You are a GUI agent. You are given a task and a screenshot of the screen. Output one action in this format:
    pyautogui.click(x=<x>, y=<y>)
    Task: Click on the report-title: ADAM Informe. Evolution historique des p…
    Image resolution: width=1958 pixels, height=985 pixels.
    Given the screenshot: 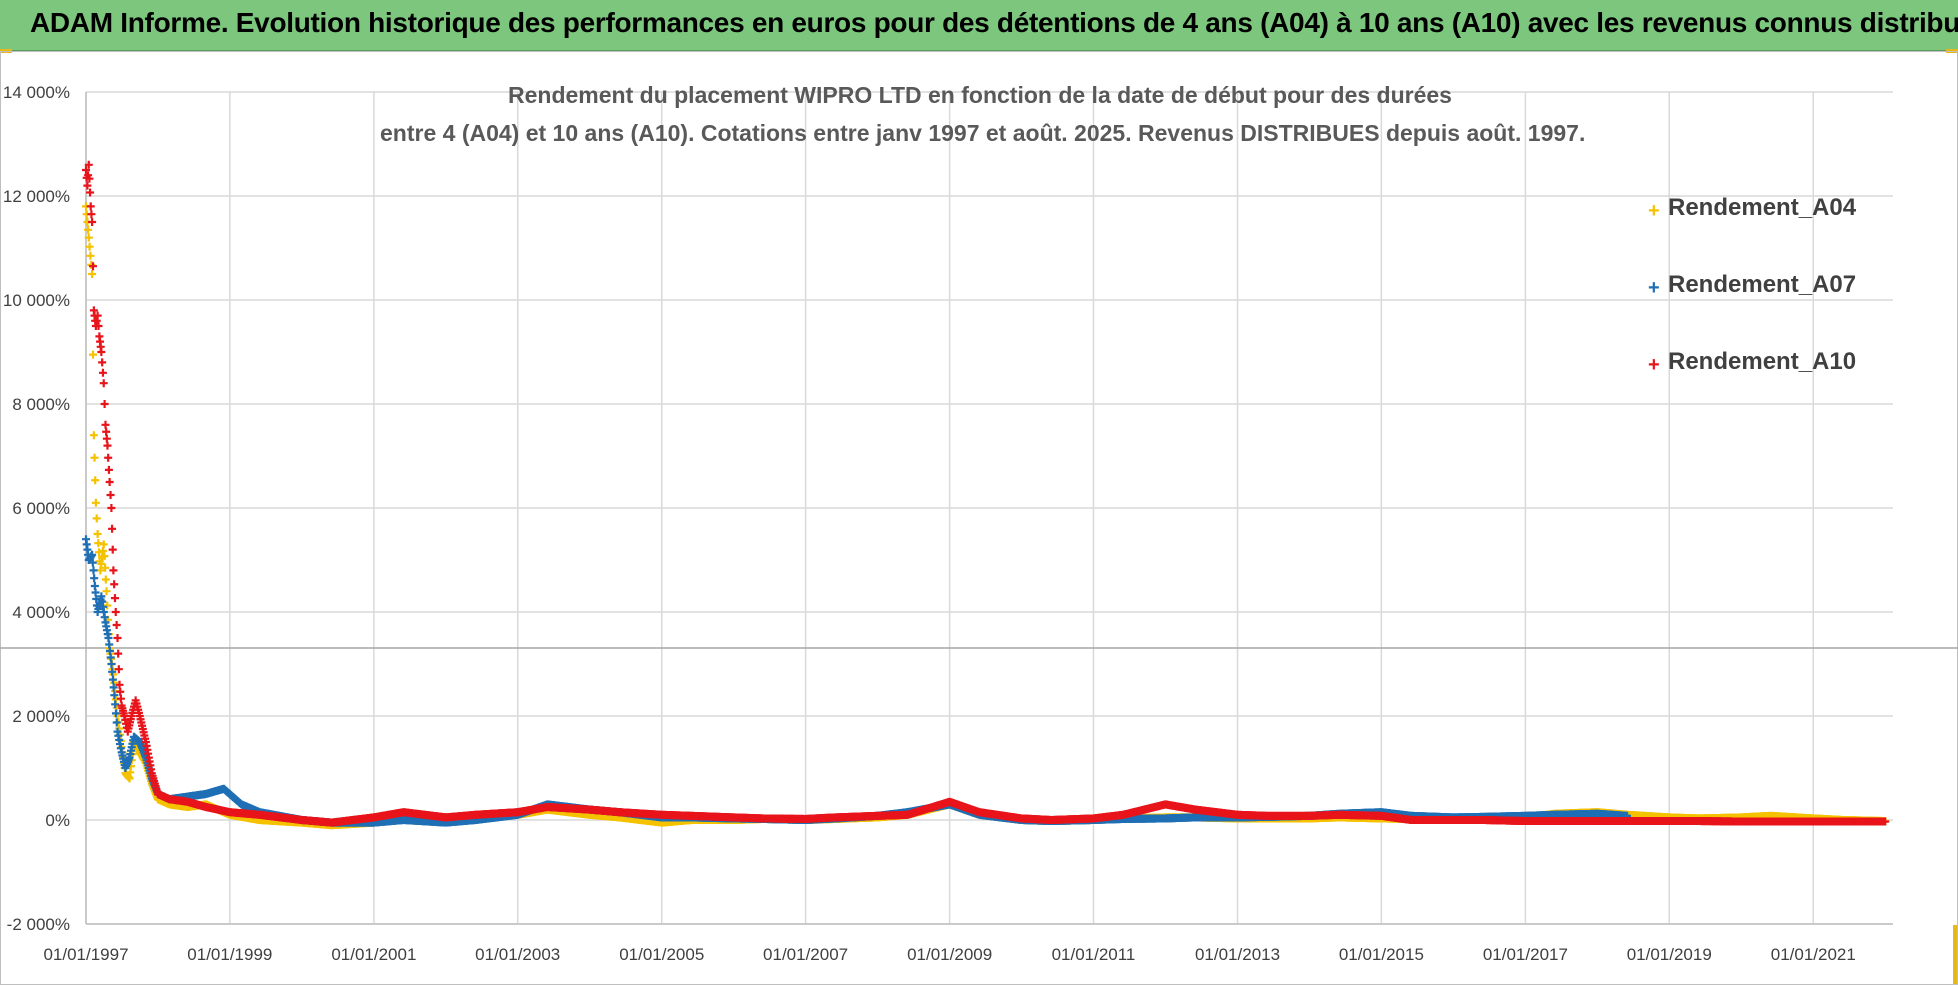 What is the action you would take?
    pyautogui.click(x=994, y=22)
    